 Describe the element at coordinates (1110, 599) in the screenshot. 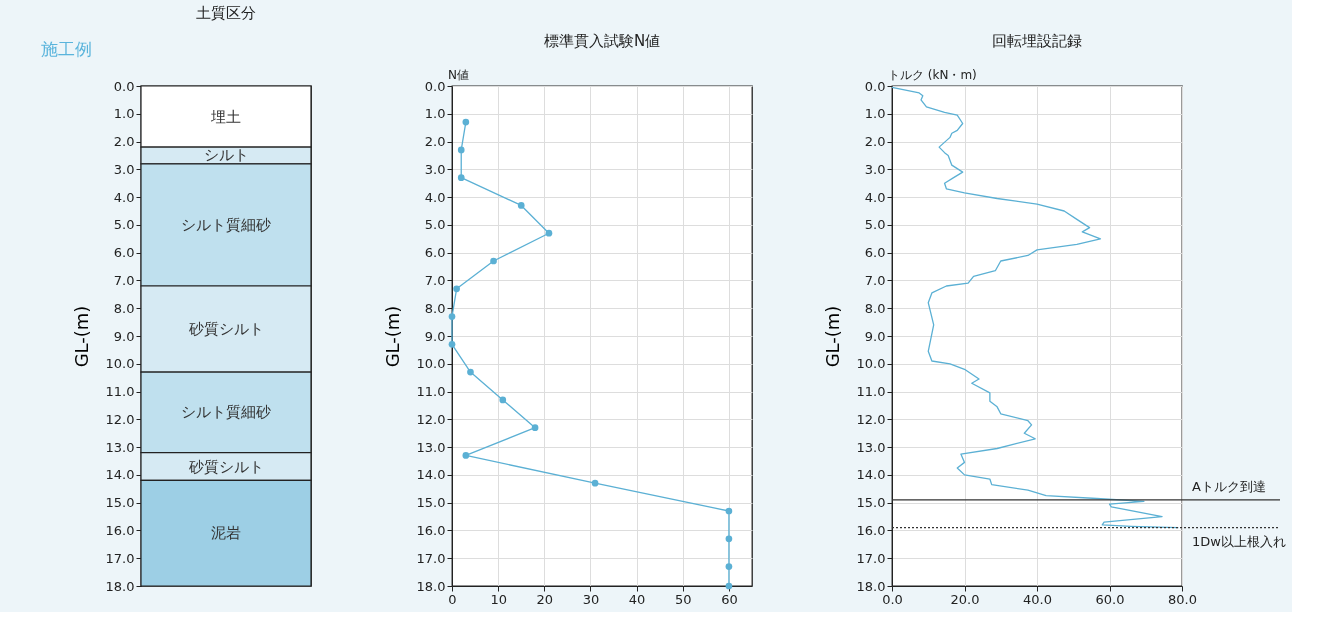

I see `x-tick-label: 60.0` at that location.